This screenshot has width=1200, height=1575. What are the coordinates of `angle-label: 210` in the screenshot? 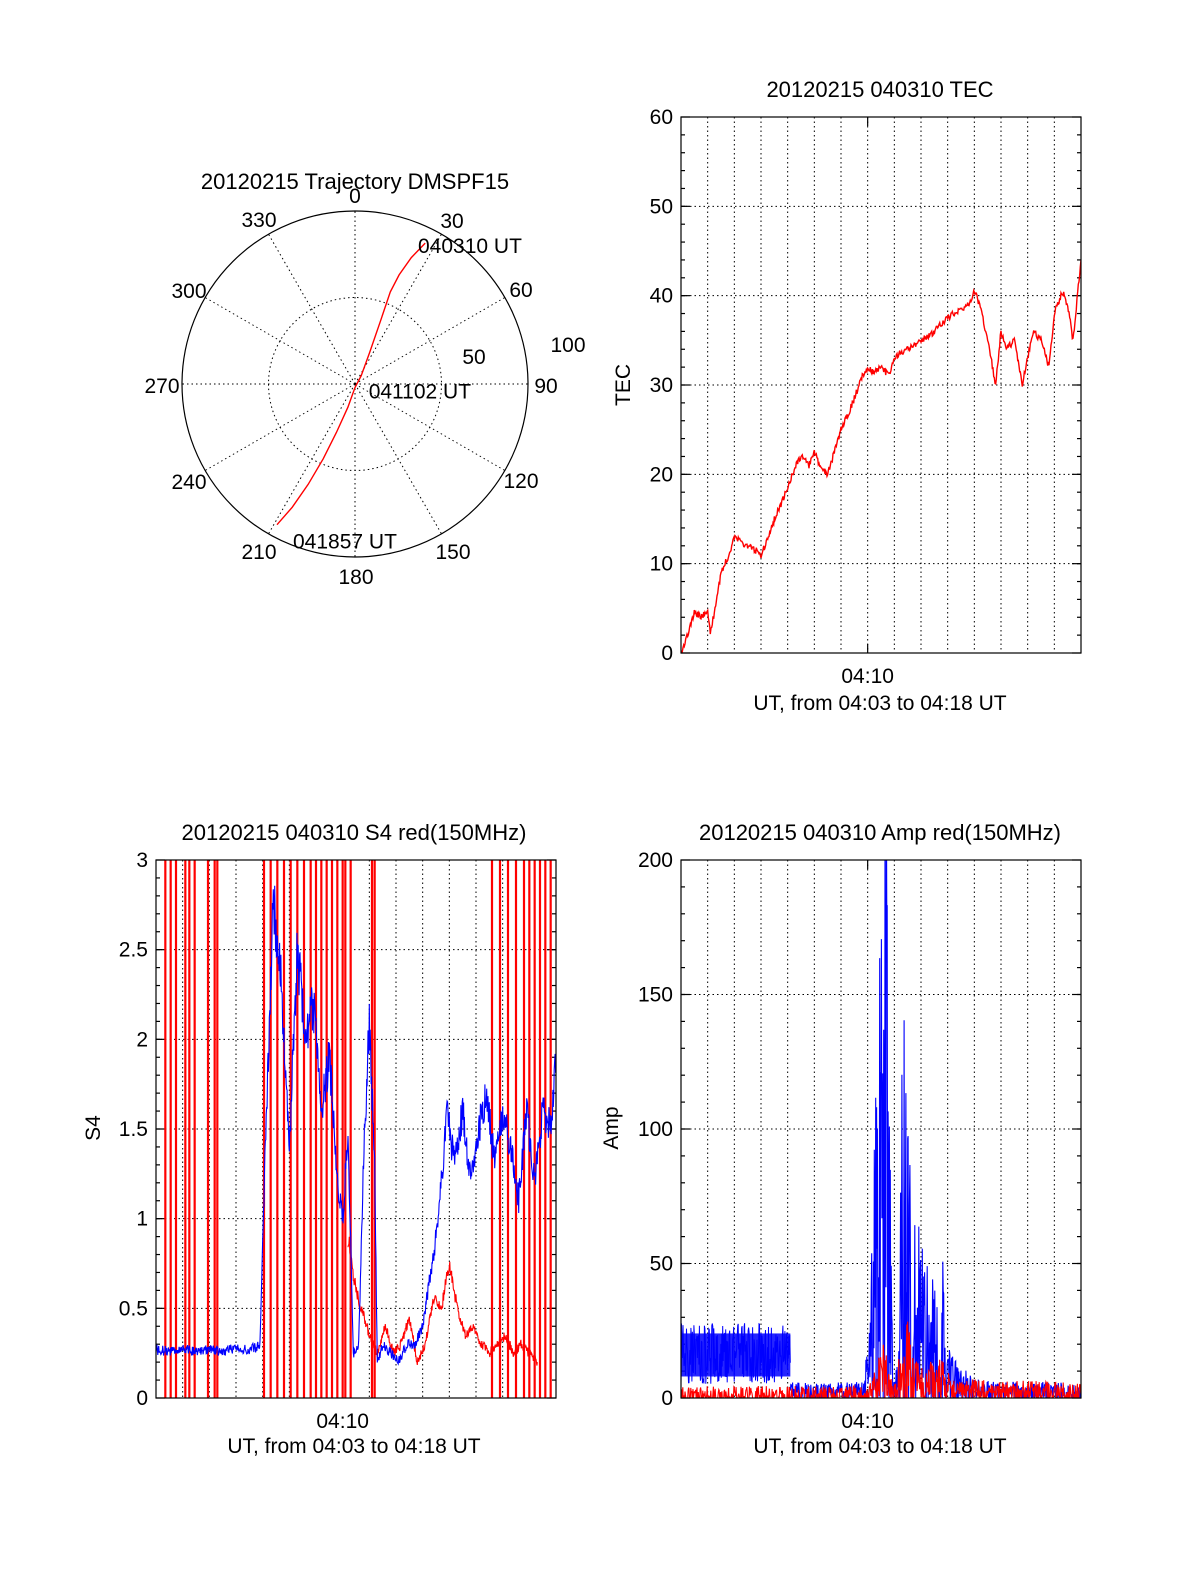 It's located at (258, 552).